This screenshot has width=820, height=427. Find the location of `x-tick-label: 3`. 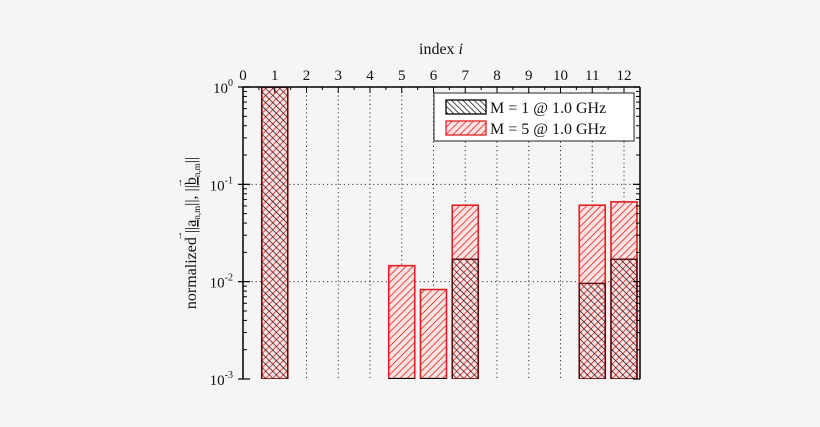

x-tick-label: 3 is located at coordinates (339, 76).